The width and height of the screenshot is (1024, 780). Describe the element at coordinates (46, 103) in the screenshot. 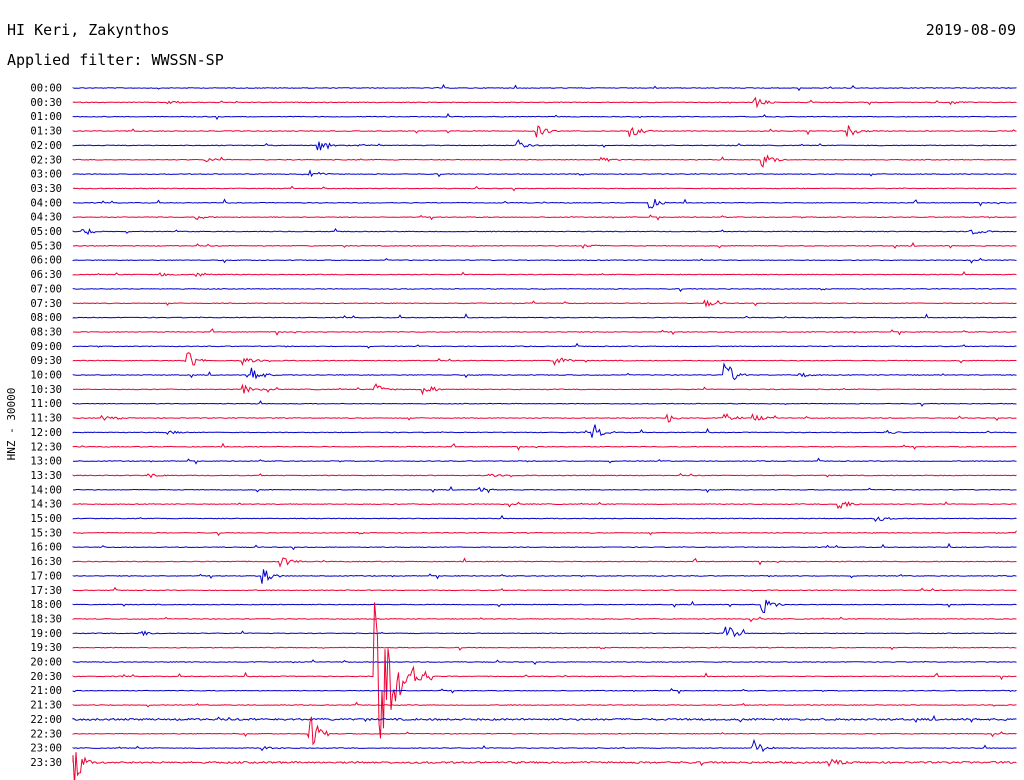

I see `row-label: 00:30` at that location.